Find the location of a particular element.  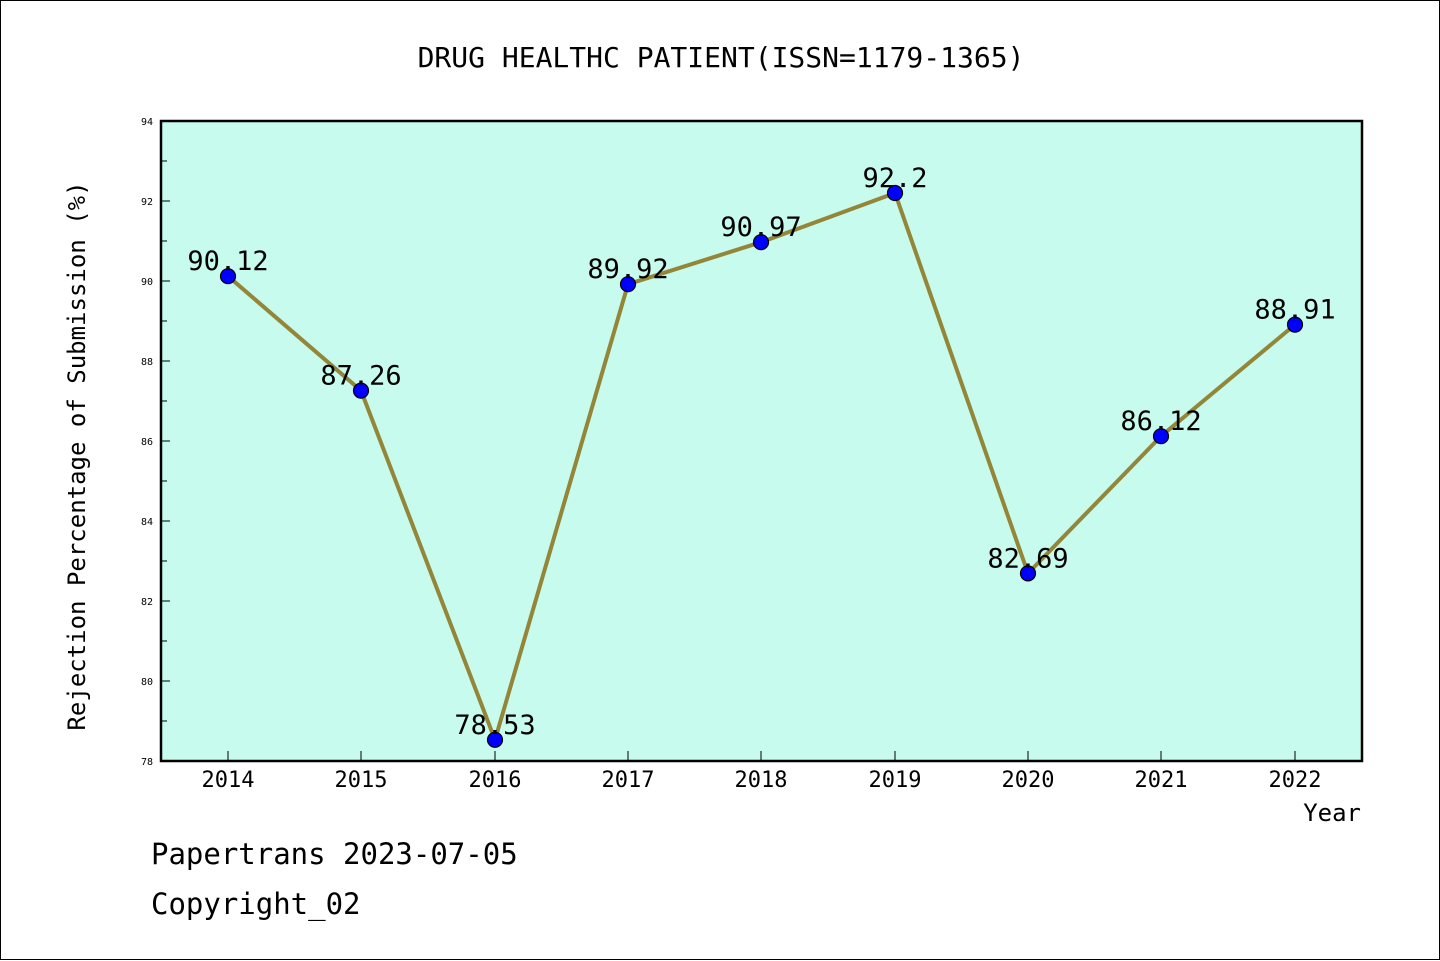

x-axis: 2014 2015 2016 2017 2018 2019 2020 2021 2022 is located at coordinates (762, 772).